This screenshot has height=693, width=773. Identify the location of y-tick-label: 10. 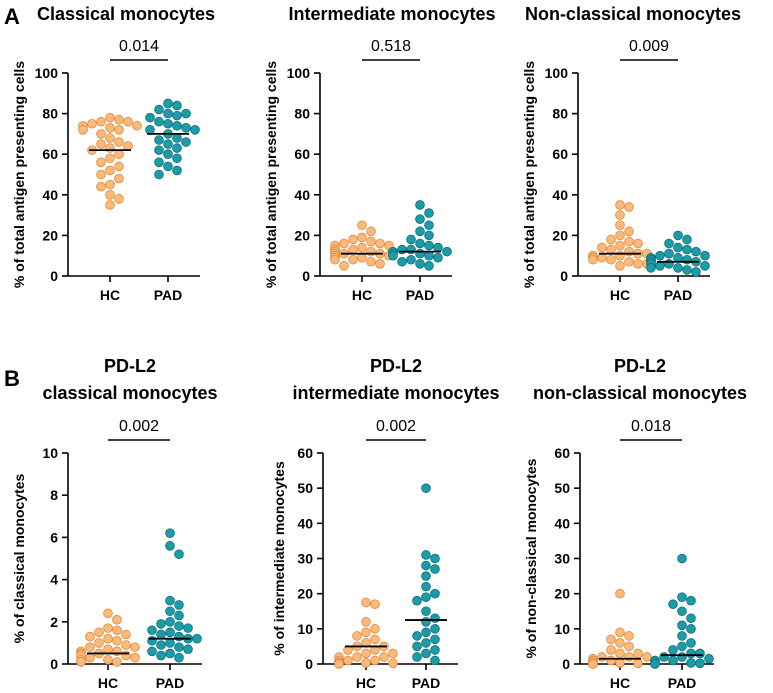
(562, 629).